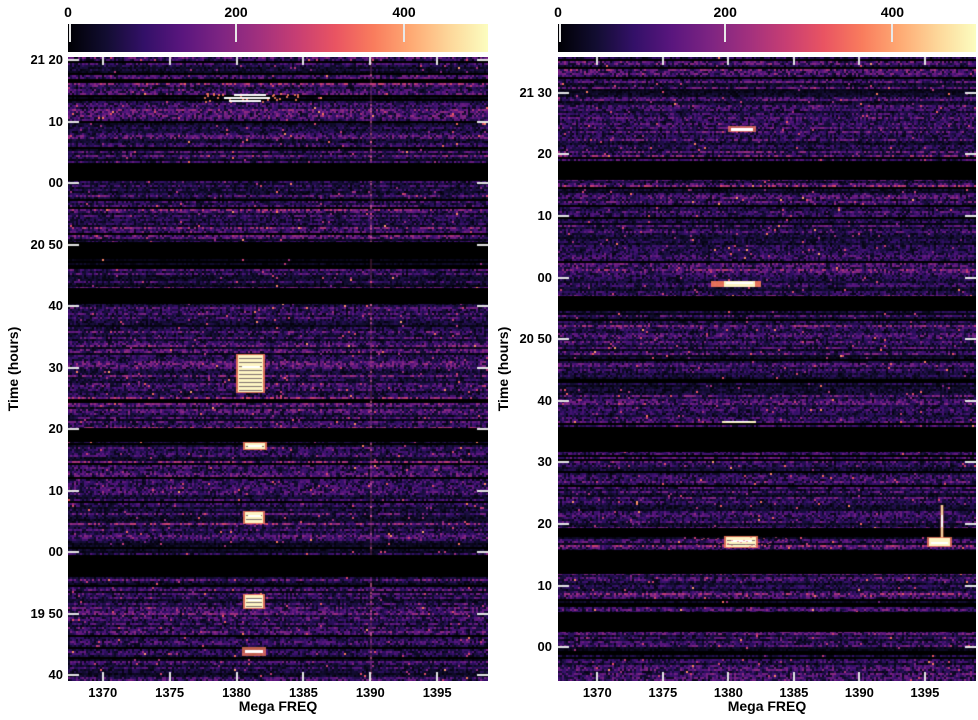 The height and width of the screenshot is (720, 978). Describe the element at coordinates (46, 613) in the screenshot. I see `y-tick-label: 19 50` at that location.